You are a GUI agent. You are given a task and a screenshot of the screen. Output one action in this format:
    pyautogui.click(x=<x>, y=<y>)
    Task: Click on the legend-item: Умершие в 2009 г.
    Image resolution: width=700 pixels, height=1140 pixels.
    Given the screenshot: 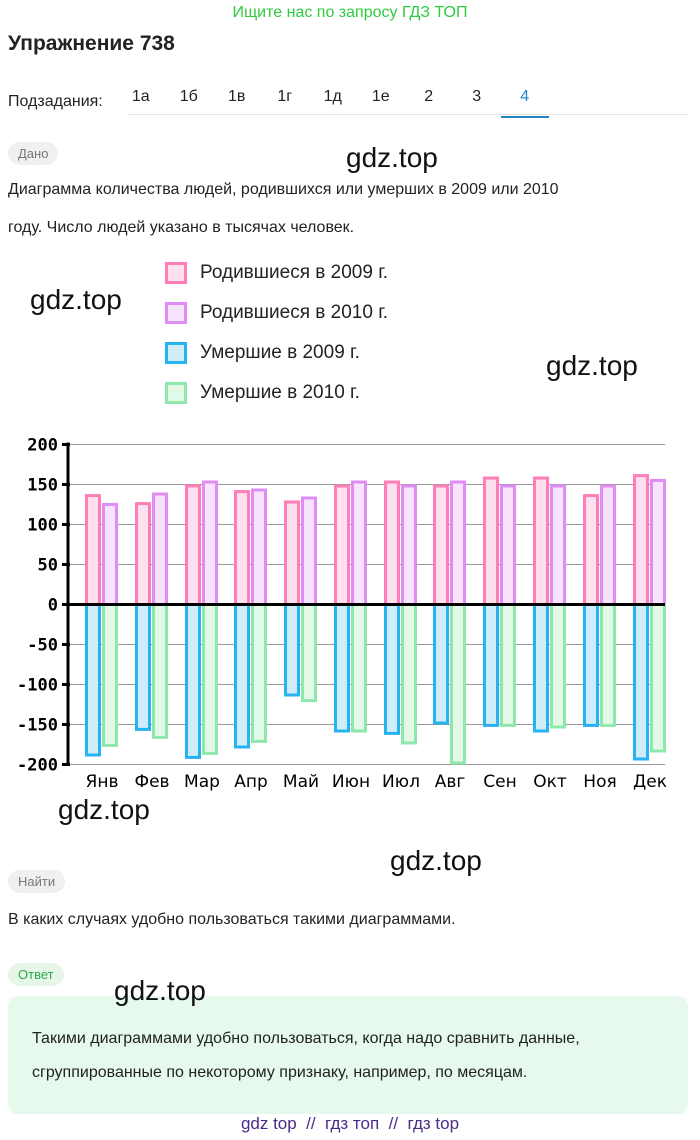 What is the action you would take?
    pyautogui.click(x=262, y=353)
    